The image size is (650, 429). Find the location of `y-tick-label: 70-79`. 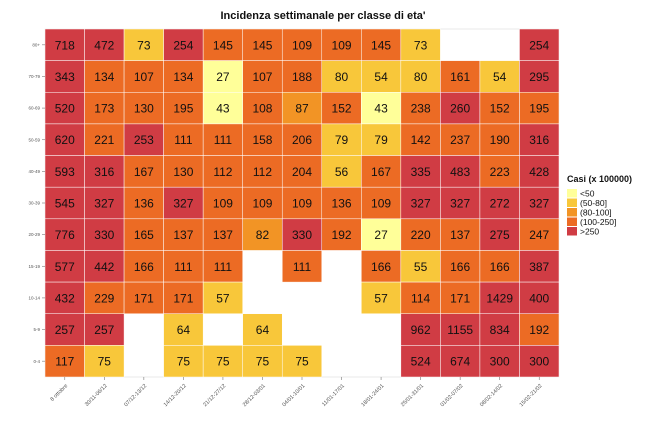

y-tick-label: 70-79 is located at coordinates (34, 76).